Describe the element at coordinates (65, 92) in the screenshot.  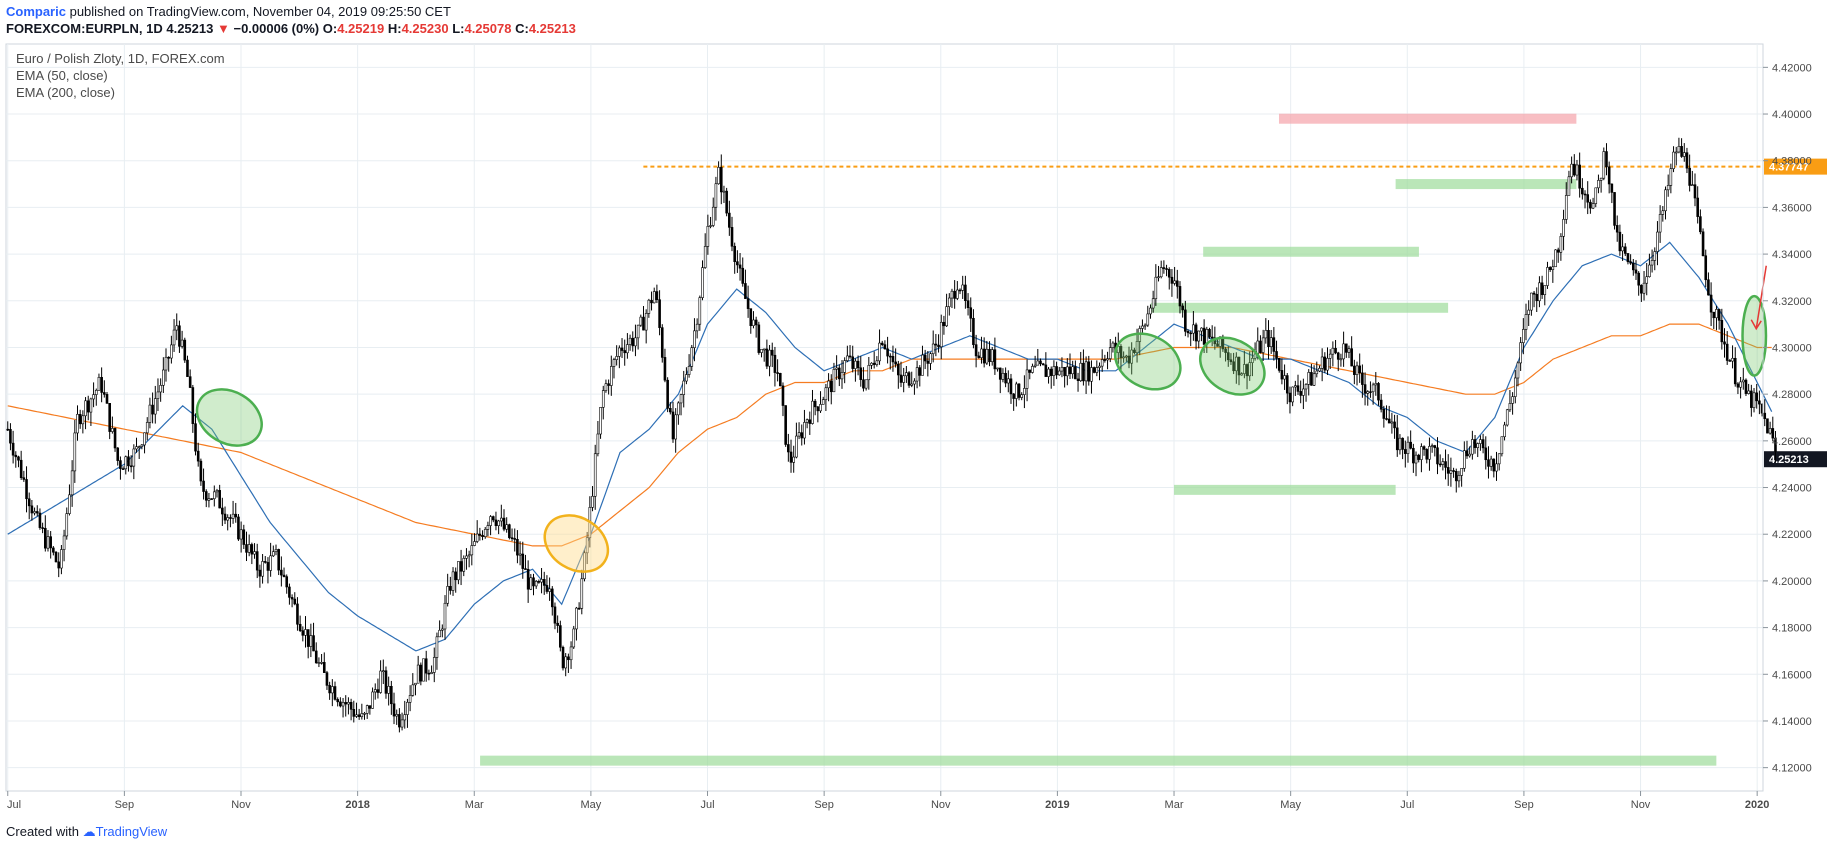
I see `legend-ema200: EMA (200, close)` at that location.